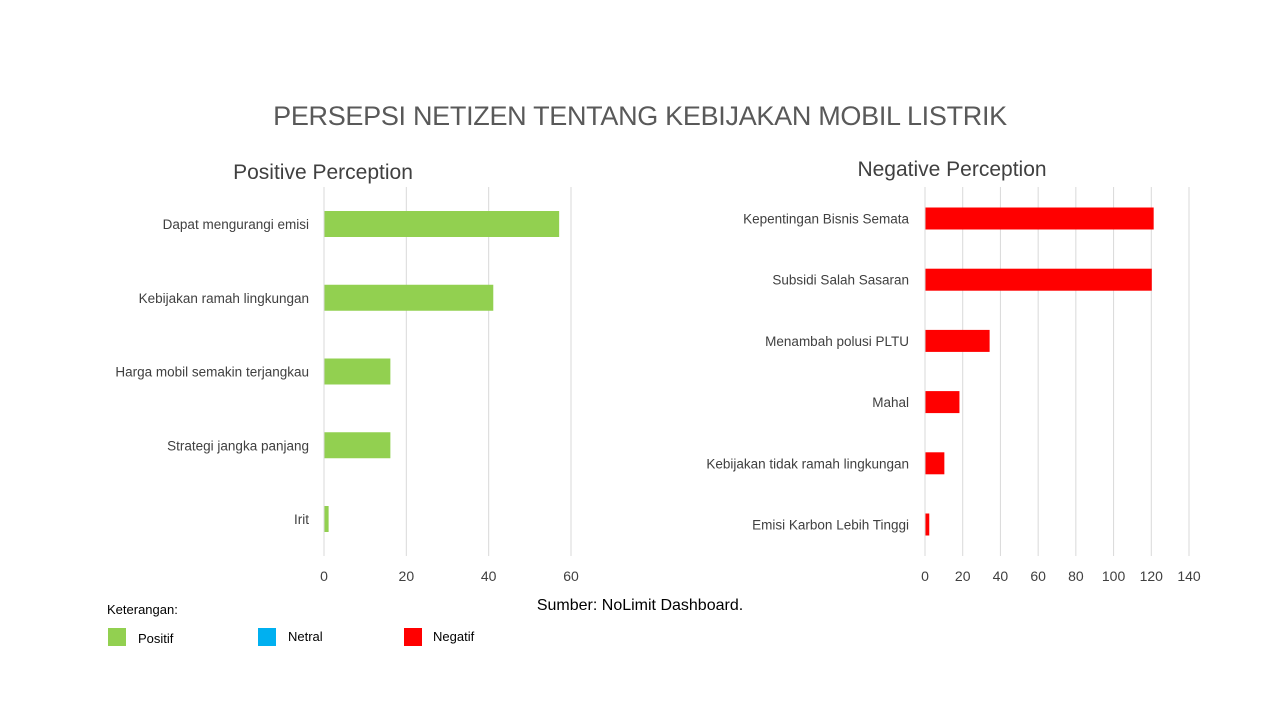 This screenshot has width=1280, height=720. I want to click on positive-category-label: Harga mobil semakin terjangkau, so click(212, 372).